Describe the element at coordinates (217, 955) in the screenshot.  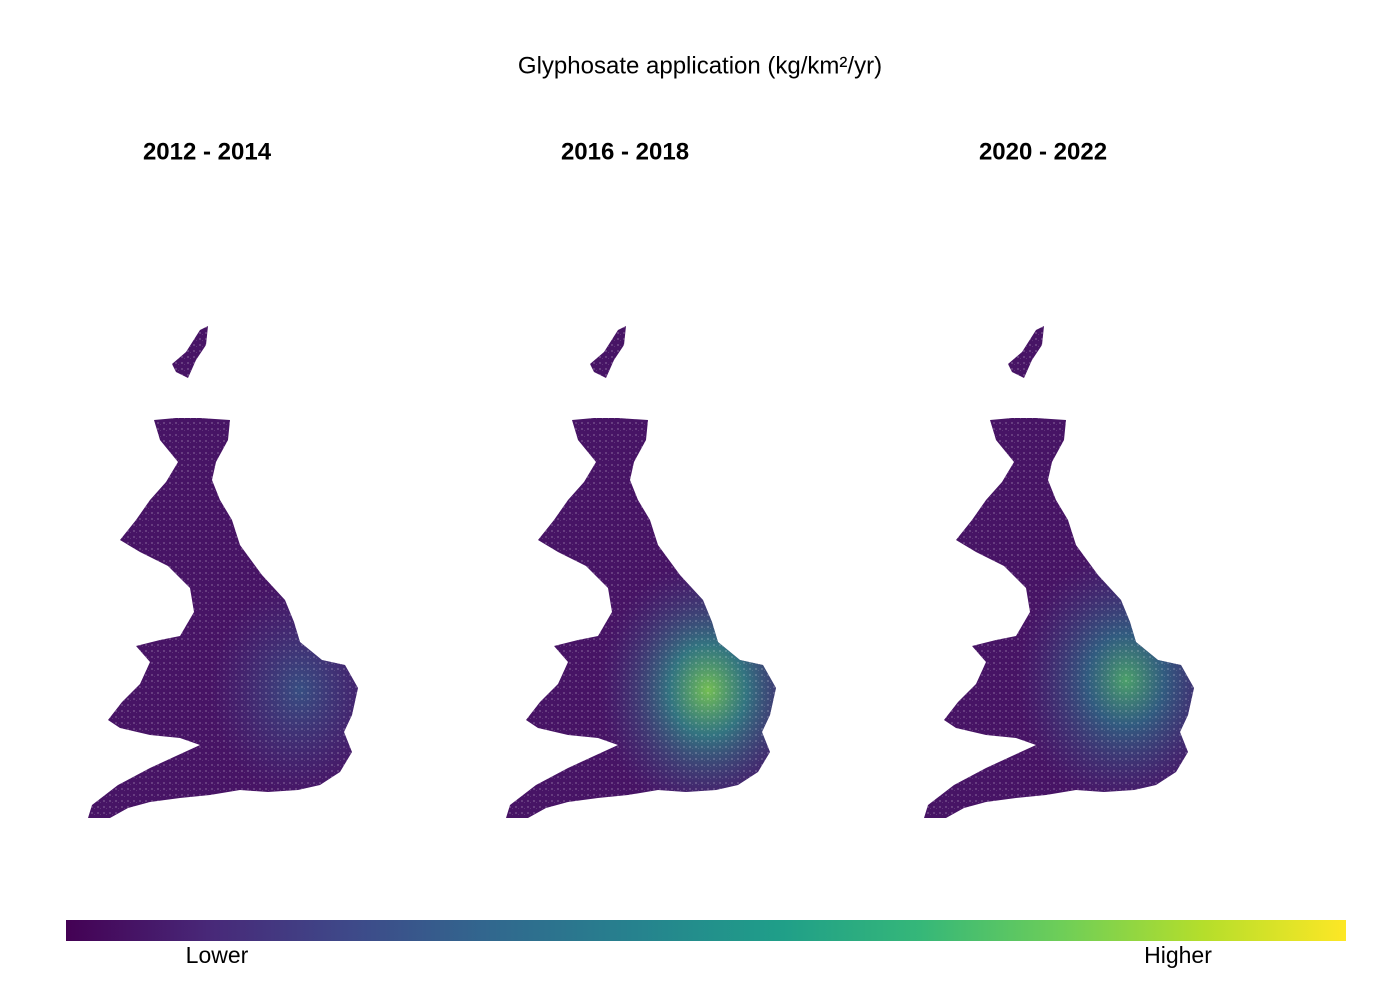
I see `legend-low-label: Lower` at that location.